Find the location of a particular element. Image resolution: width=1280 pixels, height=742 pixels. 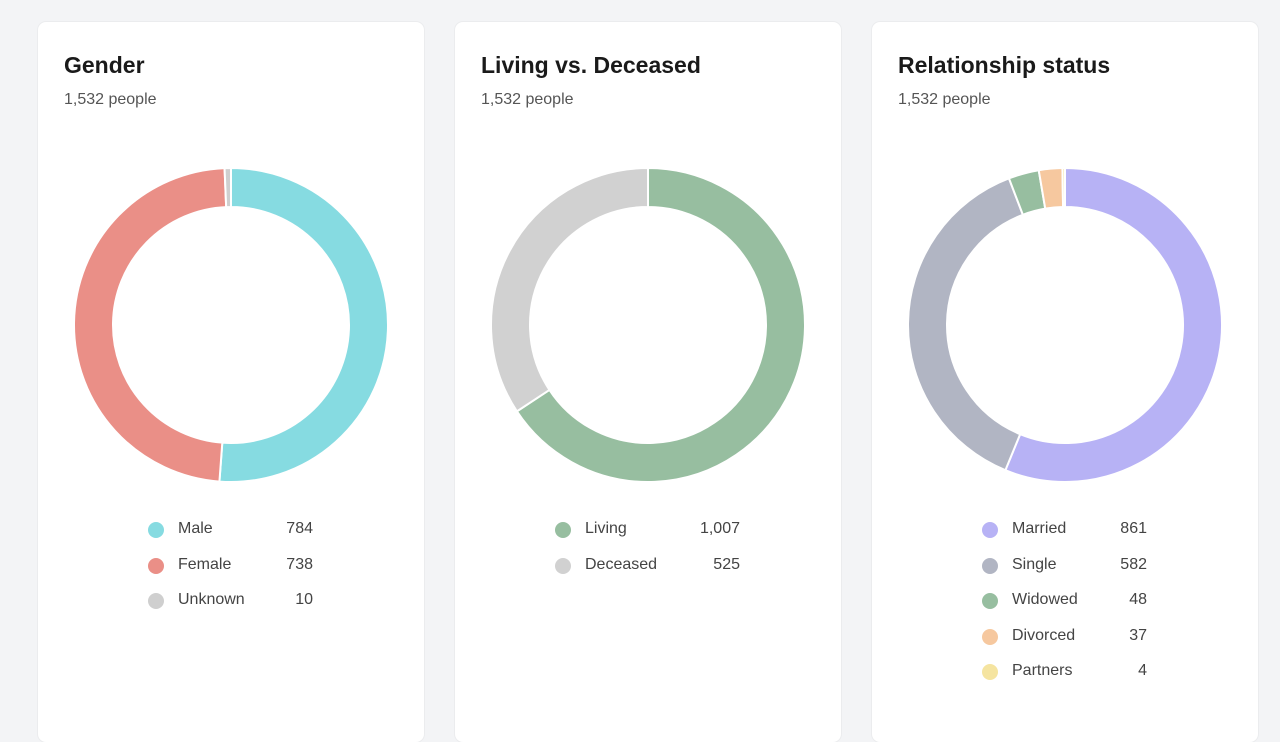

legend-item-partners: Partners 4 is located at coordinates (1064, 678).